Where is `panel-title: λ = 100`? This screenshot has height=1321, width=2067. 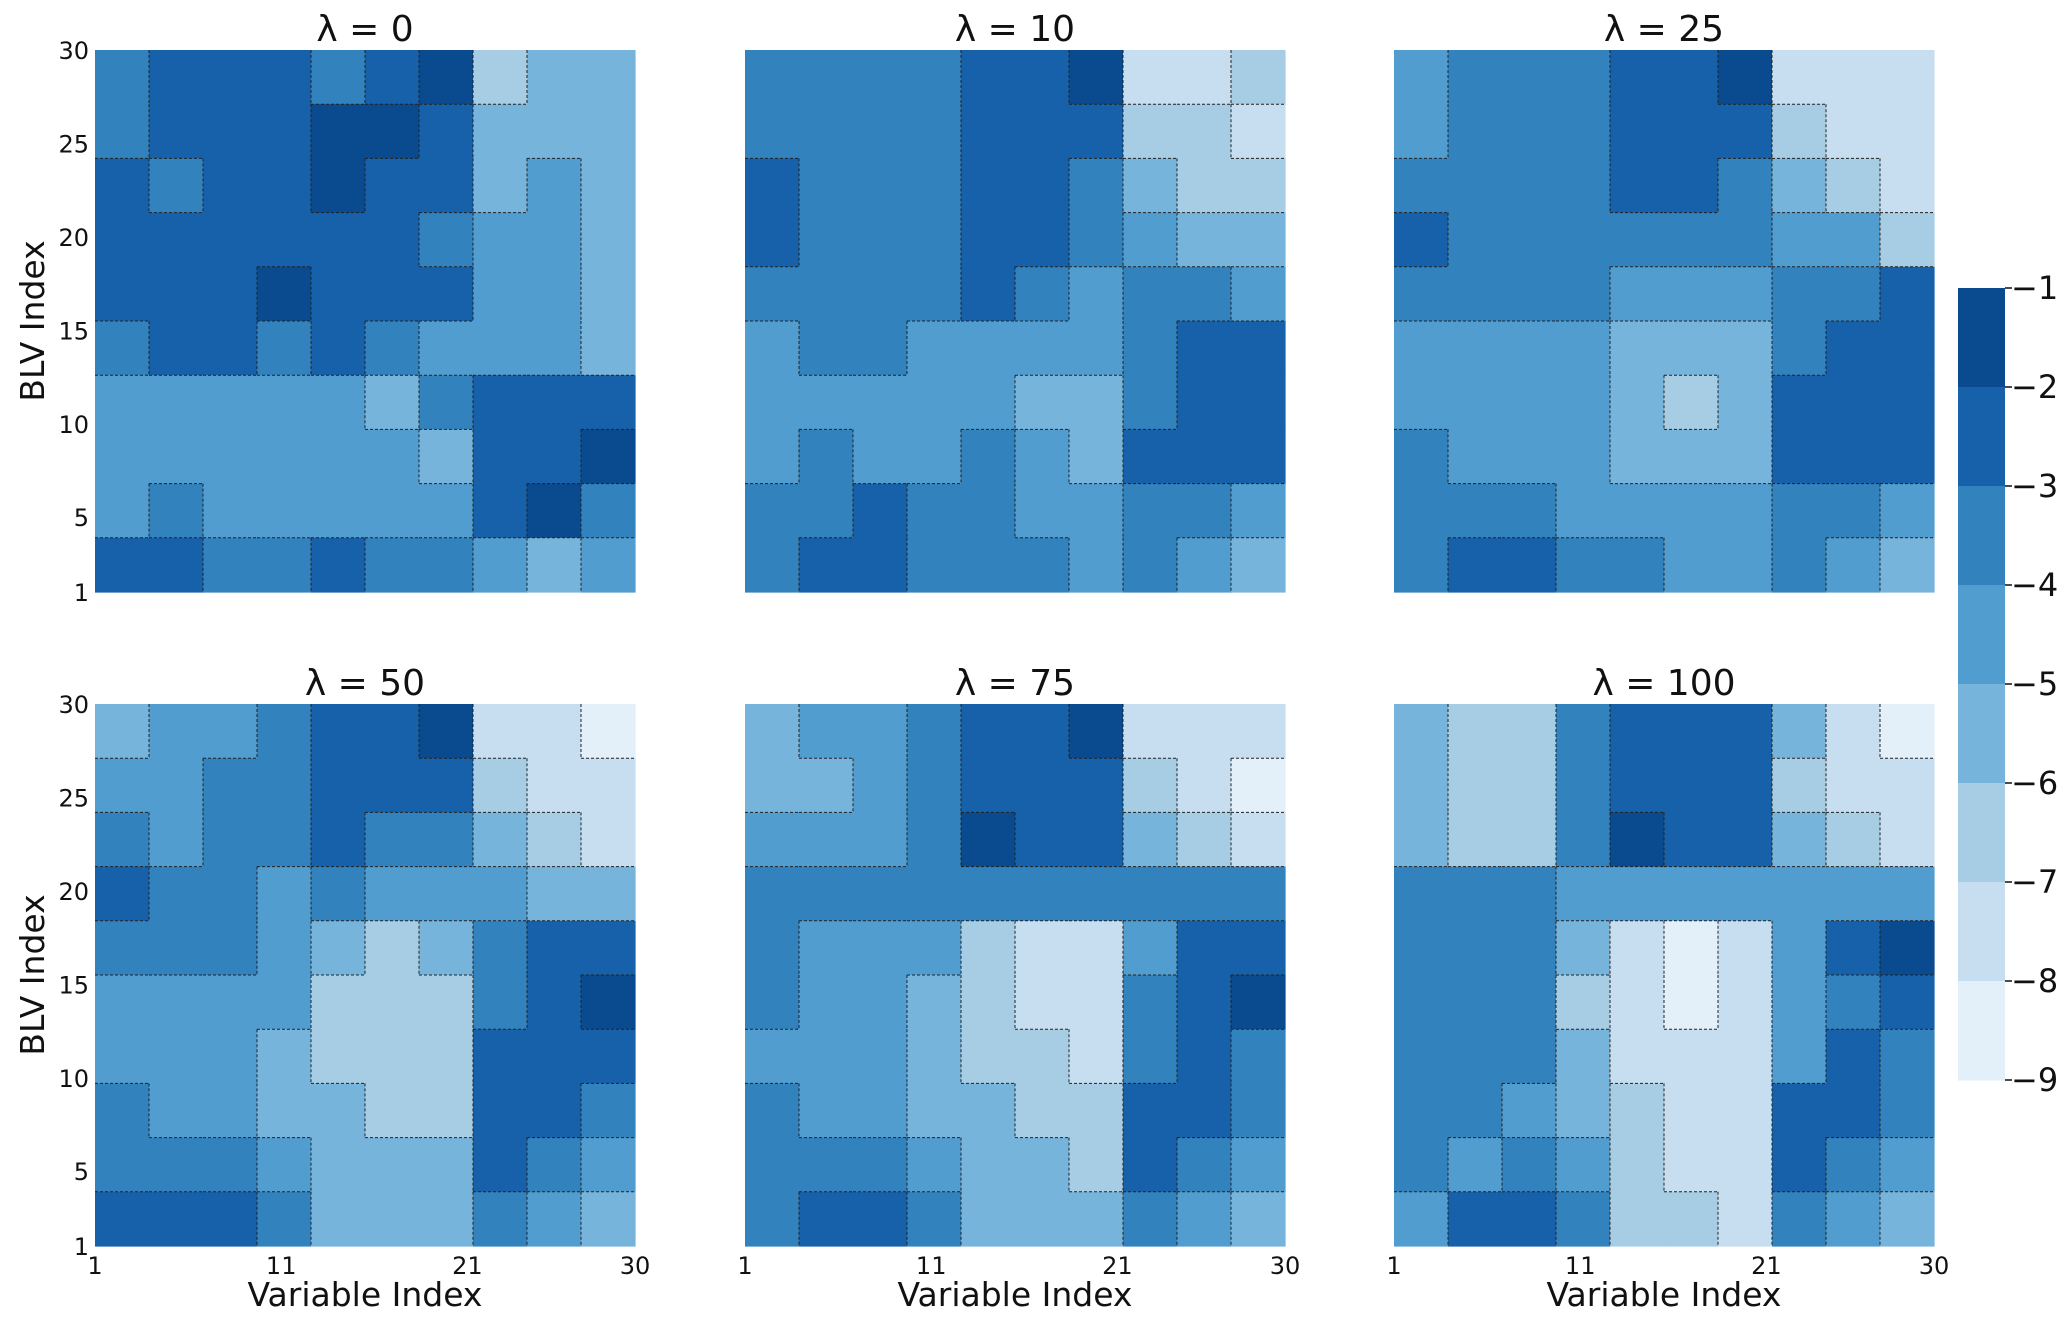
panel-title: λ = 100 is located at coordinates (1663, 683).